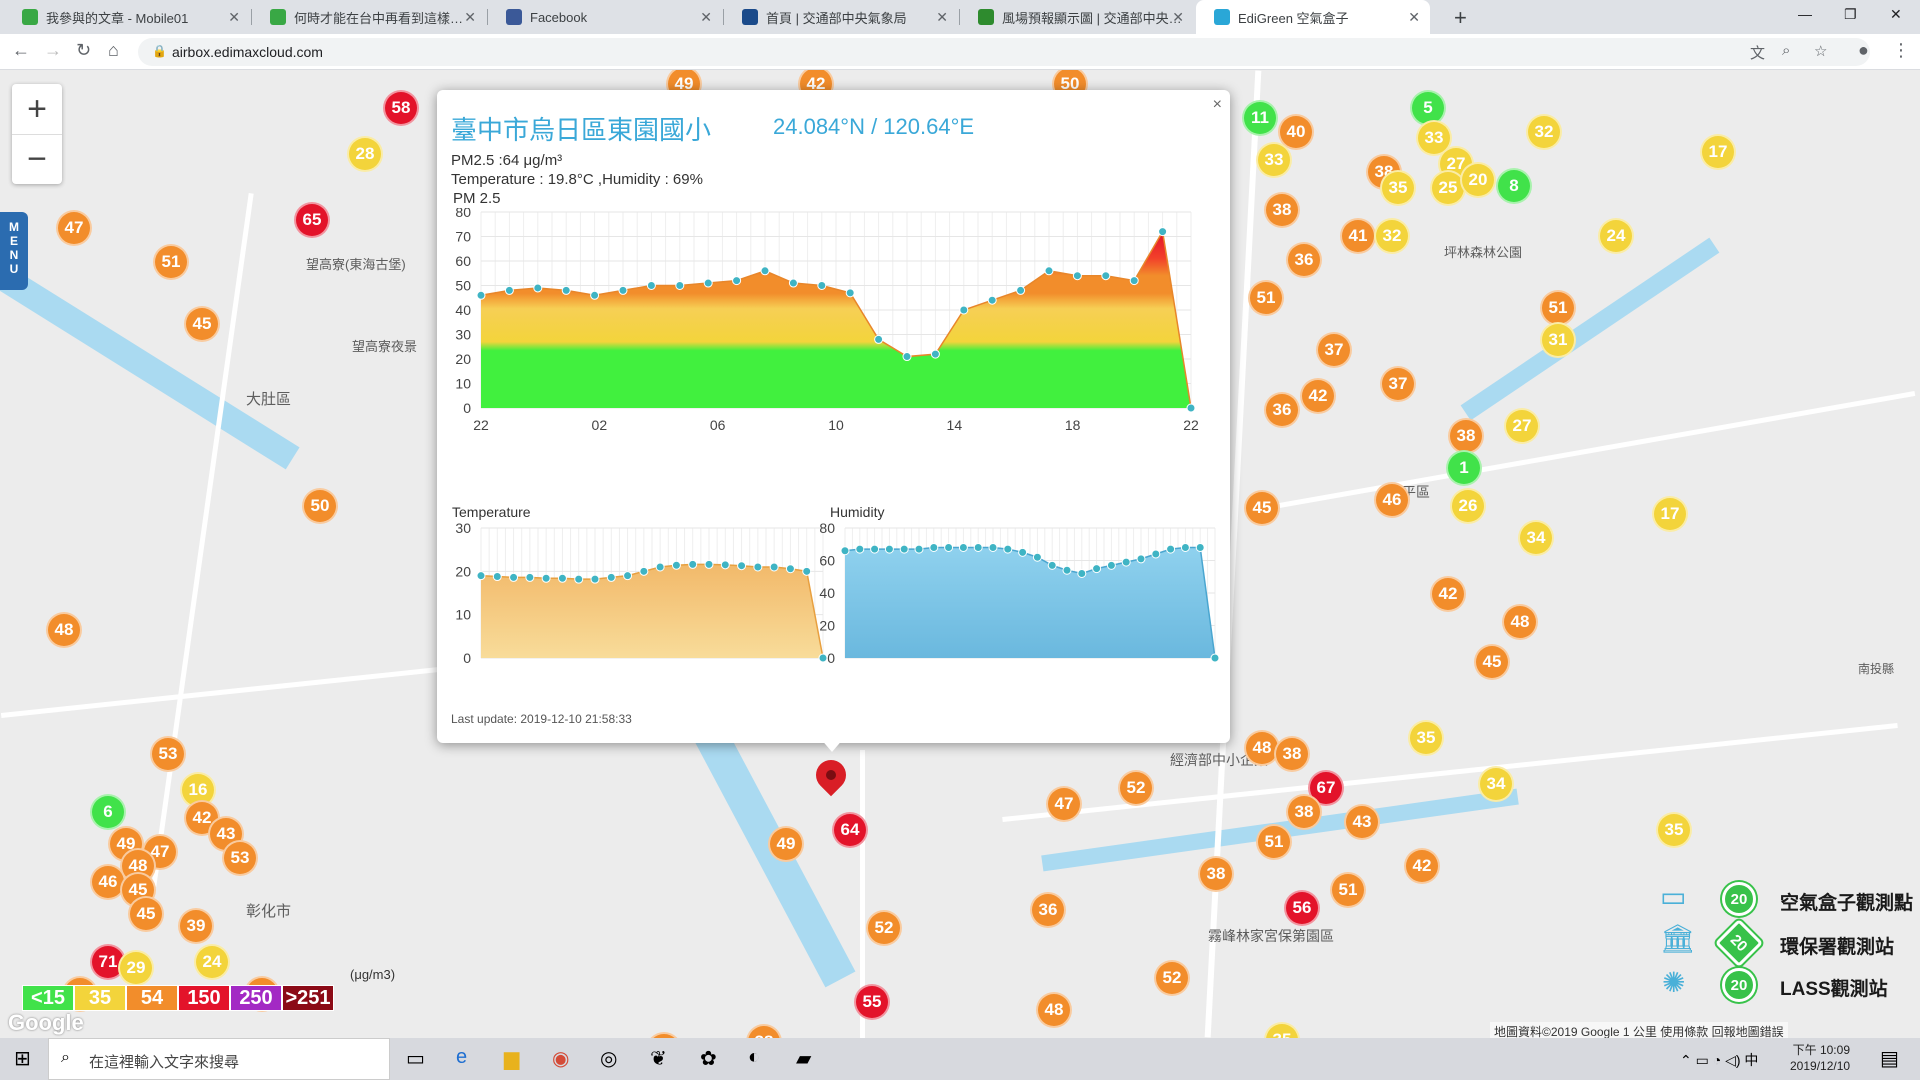 Image resolution: width=1920 pixels, height=1080 pixels. I want to click on pm25-station-marker: 46, so click(1392, 500).